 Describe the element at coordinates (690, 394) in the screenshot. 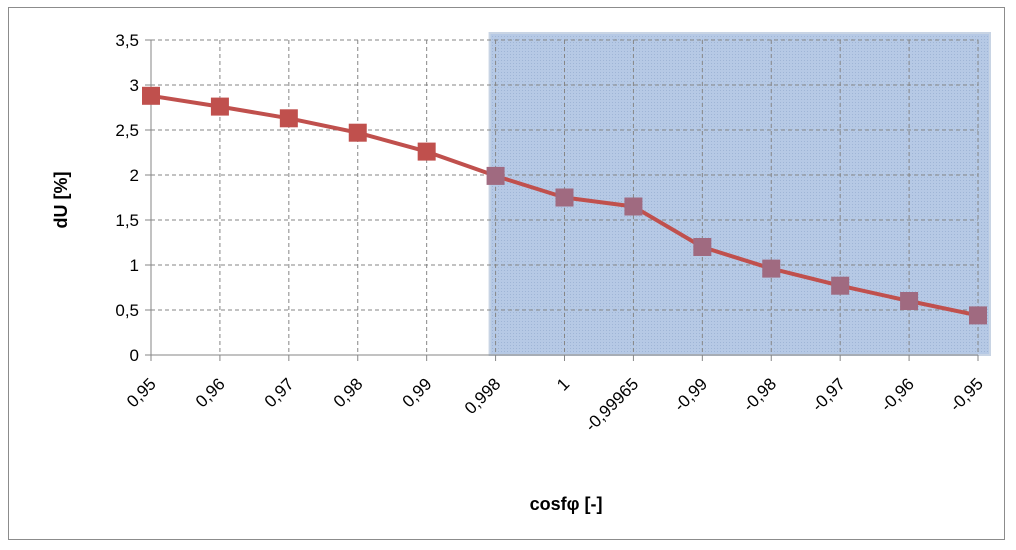

I see `x-tick-label: -0,99` at that location.